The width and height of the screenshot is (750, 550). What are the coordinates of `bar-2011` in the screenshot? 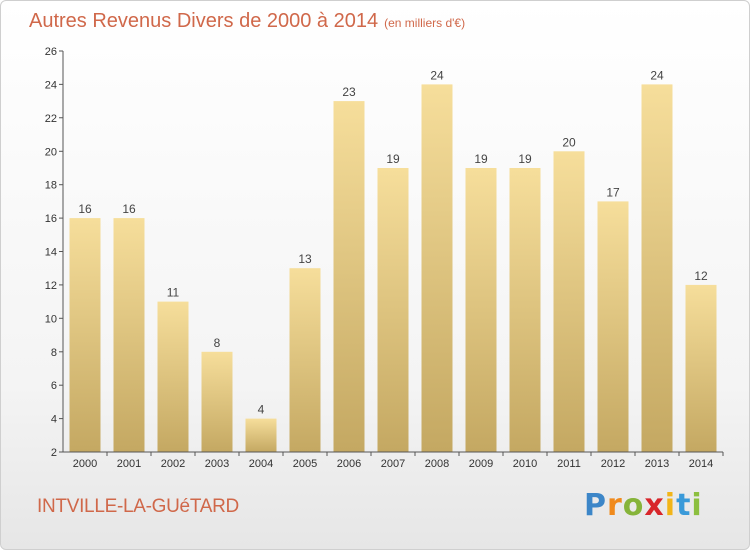 It's located at (569, 302).